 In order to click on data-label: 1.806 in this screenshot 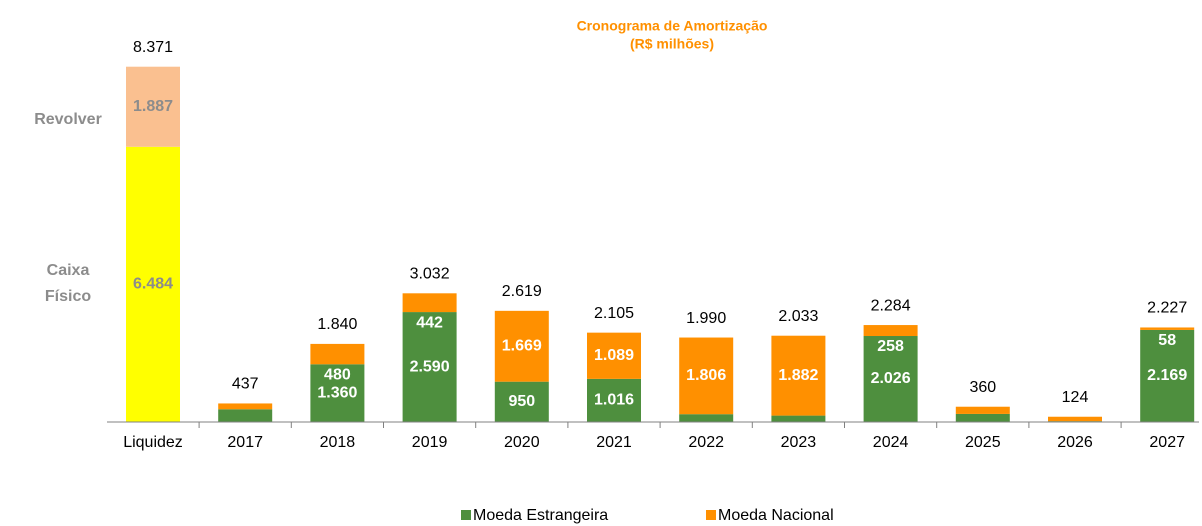, I will do `click(706, 375)`.